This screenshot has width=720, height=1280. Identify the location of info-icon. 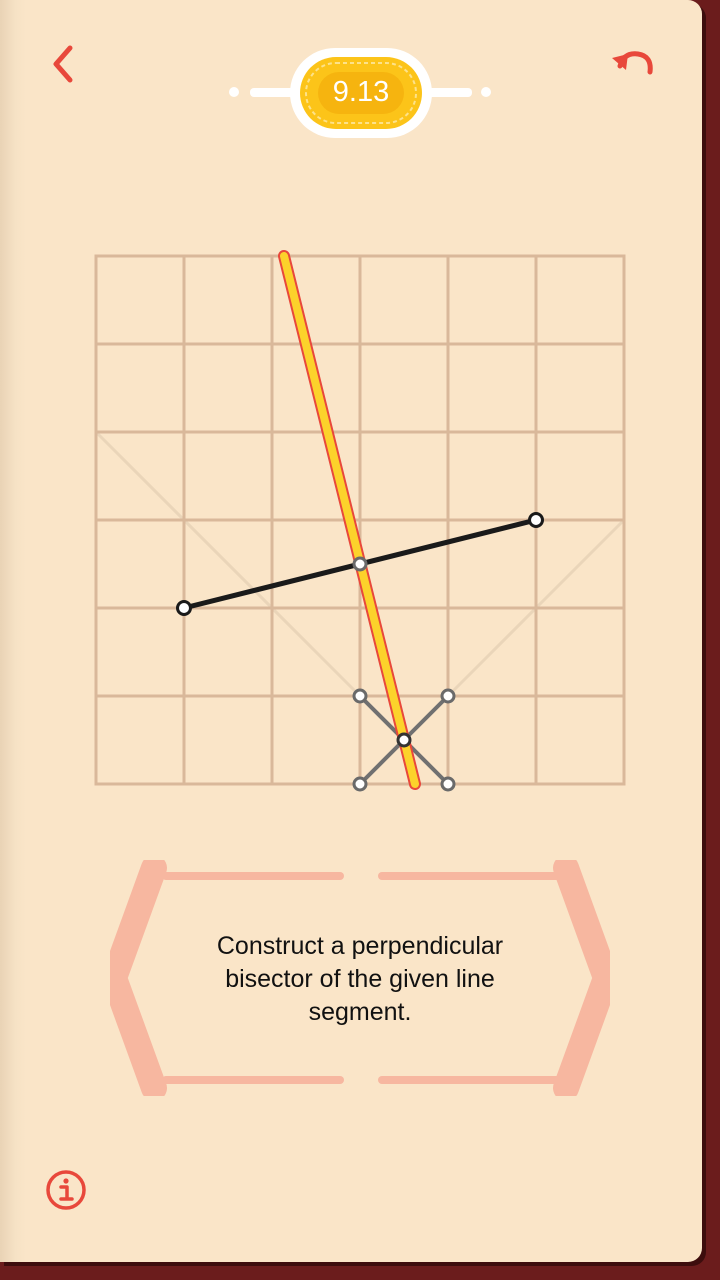
(66, 1190).